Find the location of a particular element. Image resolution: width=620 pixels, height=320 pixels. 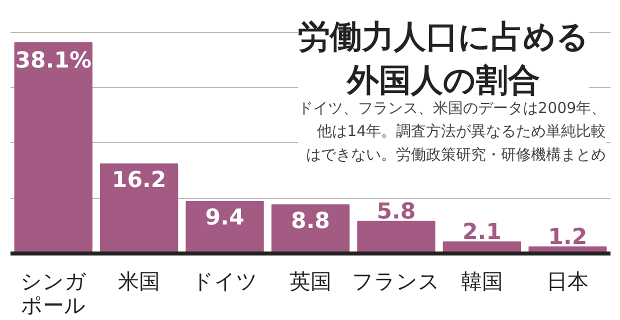

x-tick-label: シンガポール is located at coordinates (53, 294).